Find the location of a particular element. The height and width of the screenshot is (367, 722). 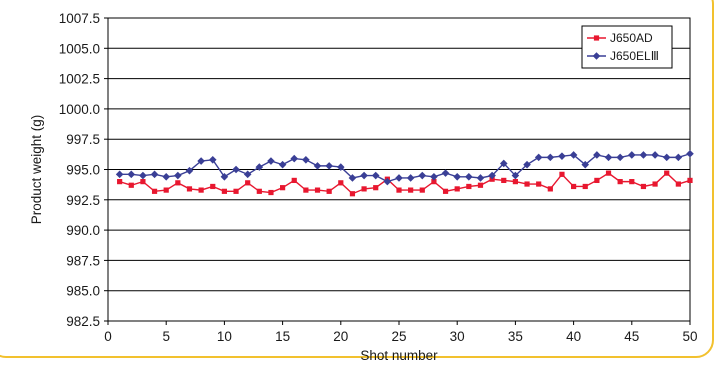

x-tick-label: 25 is located at coordinates (398, 336).